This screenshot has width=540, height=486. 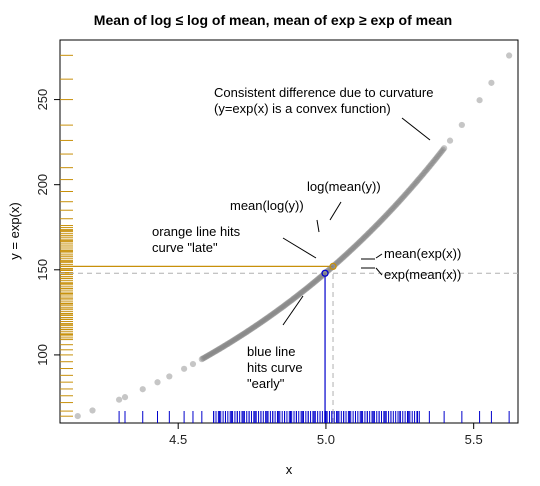 I want to click on orange-leader, so click(x=299, y=248).